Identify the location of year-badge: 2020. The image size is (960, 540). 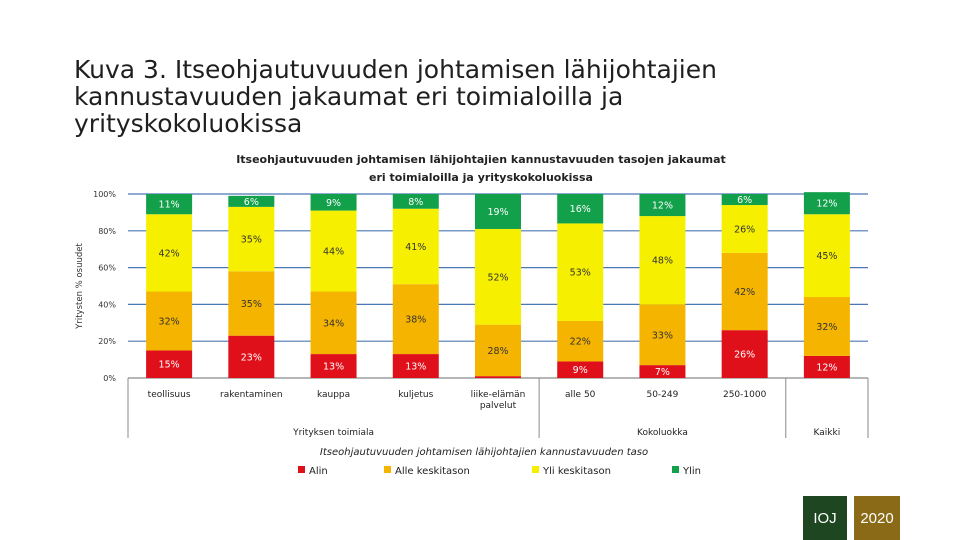
(877, 518).